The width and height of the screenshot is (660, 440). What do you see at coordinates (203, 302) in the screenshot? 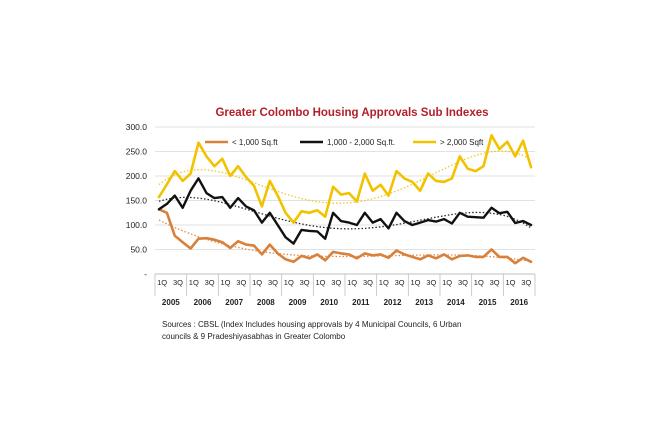
I see `year-label: 2006` at bounding box center [203, 302].